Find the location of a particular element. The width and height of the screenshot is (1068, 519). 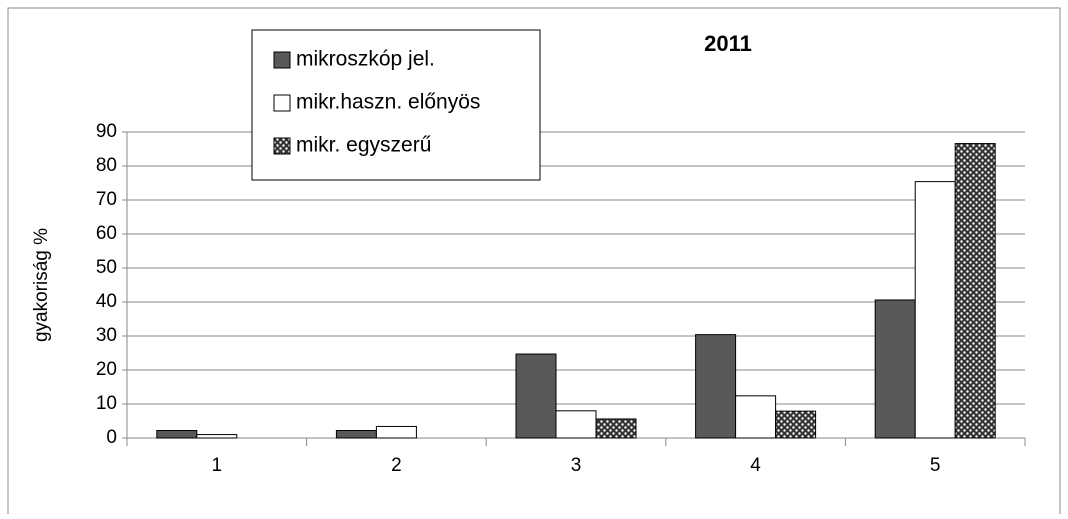

y-tick-label: 20 is located at coordinates (106, 369).